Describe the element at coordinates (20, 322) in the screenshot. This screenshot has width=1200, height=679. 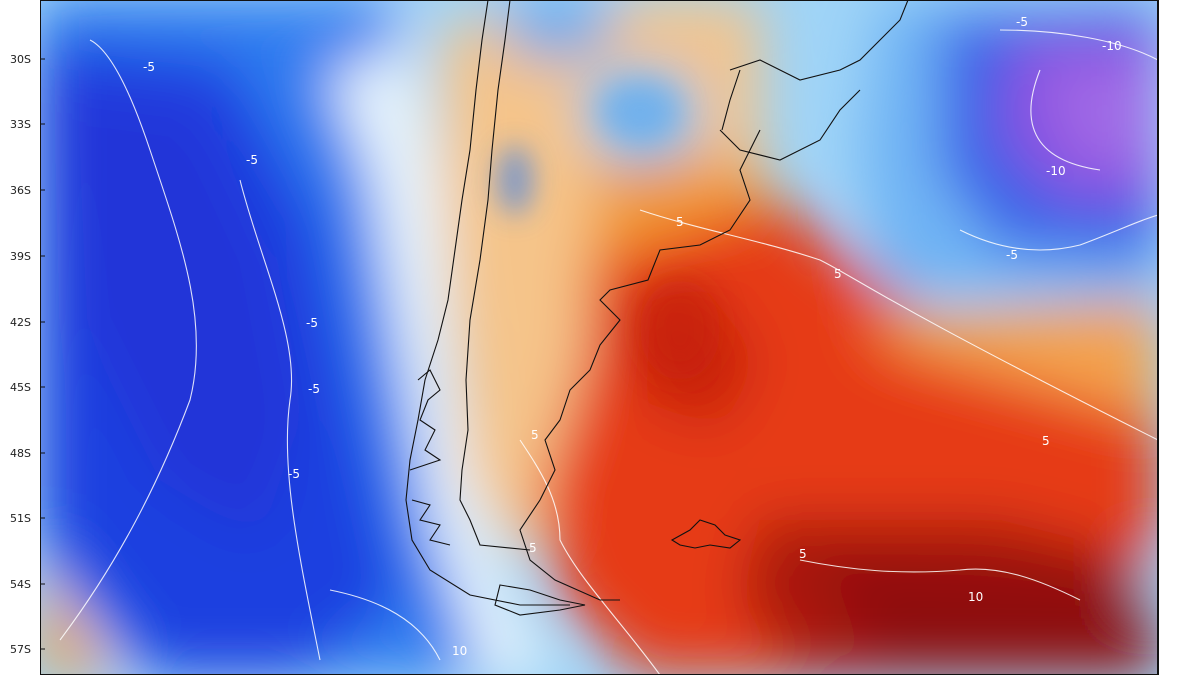
I see `lat-label-42s: 42S` at that location.